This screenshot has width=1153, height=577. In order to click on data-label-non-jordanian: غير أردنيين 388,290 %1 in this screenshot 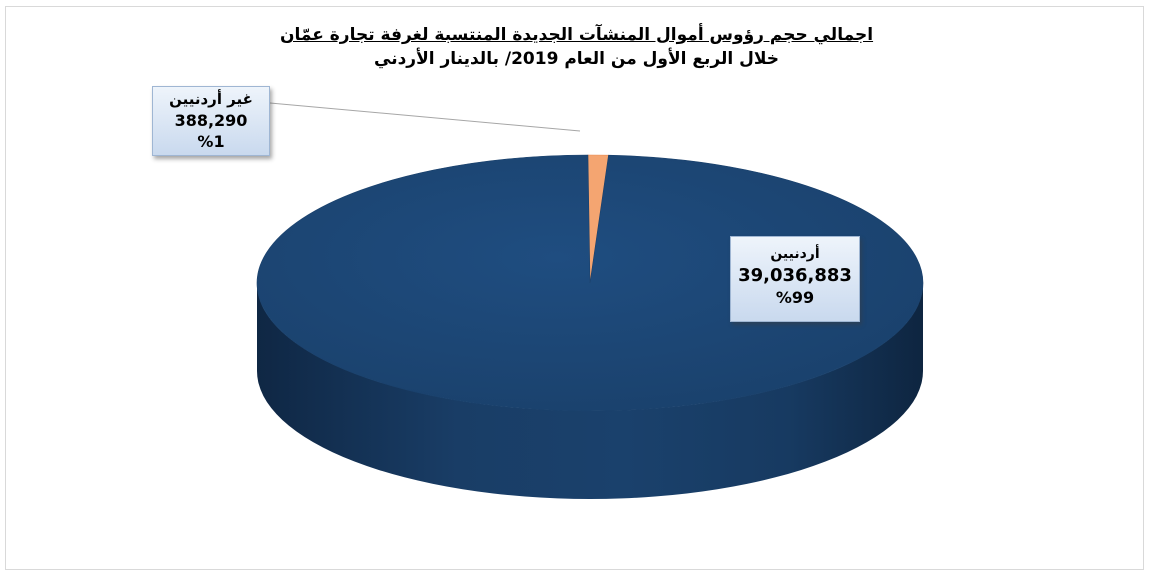, I will do `click(211, 121)`.